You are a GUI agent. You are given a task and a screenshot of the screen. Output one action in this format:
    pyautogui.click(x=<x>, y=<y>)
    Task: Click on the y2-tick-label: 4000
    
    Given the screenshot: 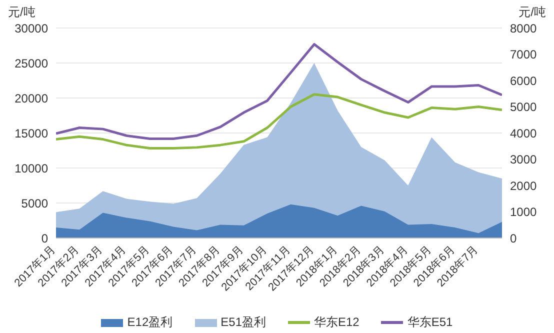 What is the action you would take?
    pyautogui.click(x=524, y=133)
    